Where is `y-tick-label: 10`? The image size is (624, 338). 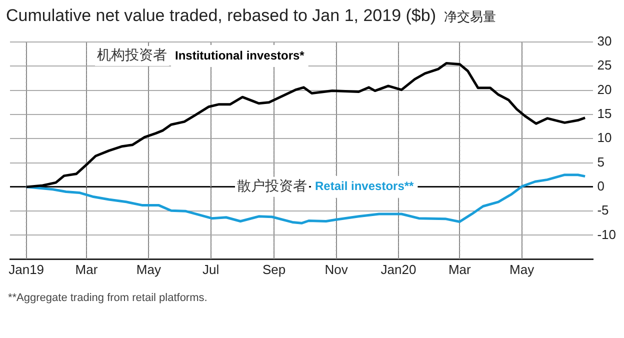
y-tick-label: 10 is located at coordinates (604, 138).